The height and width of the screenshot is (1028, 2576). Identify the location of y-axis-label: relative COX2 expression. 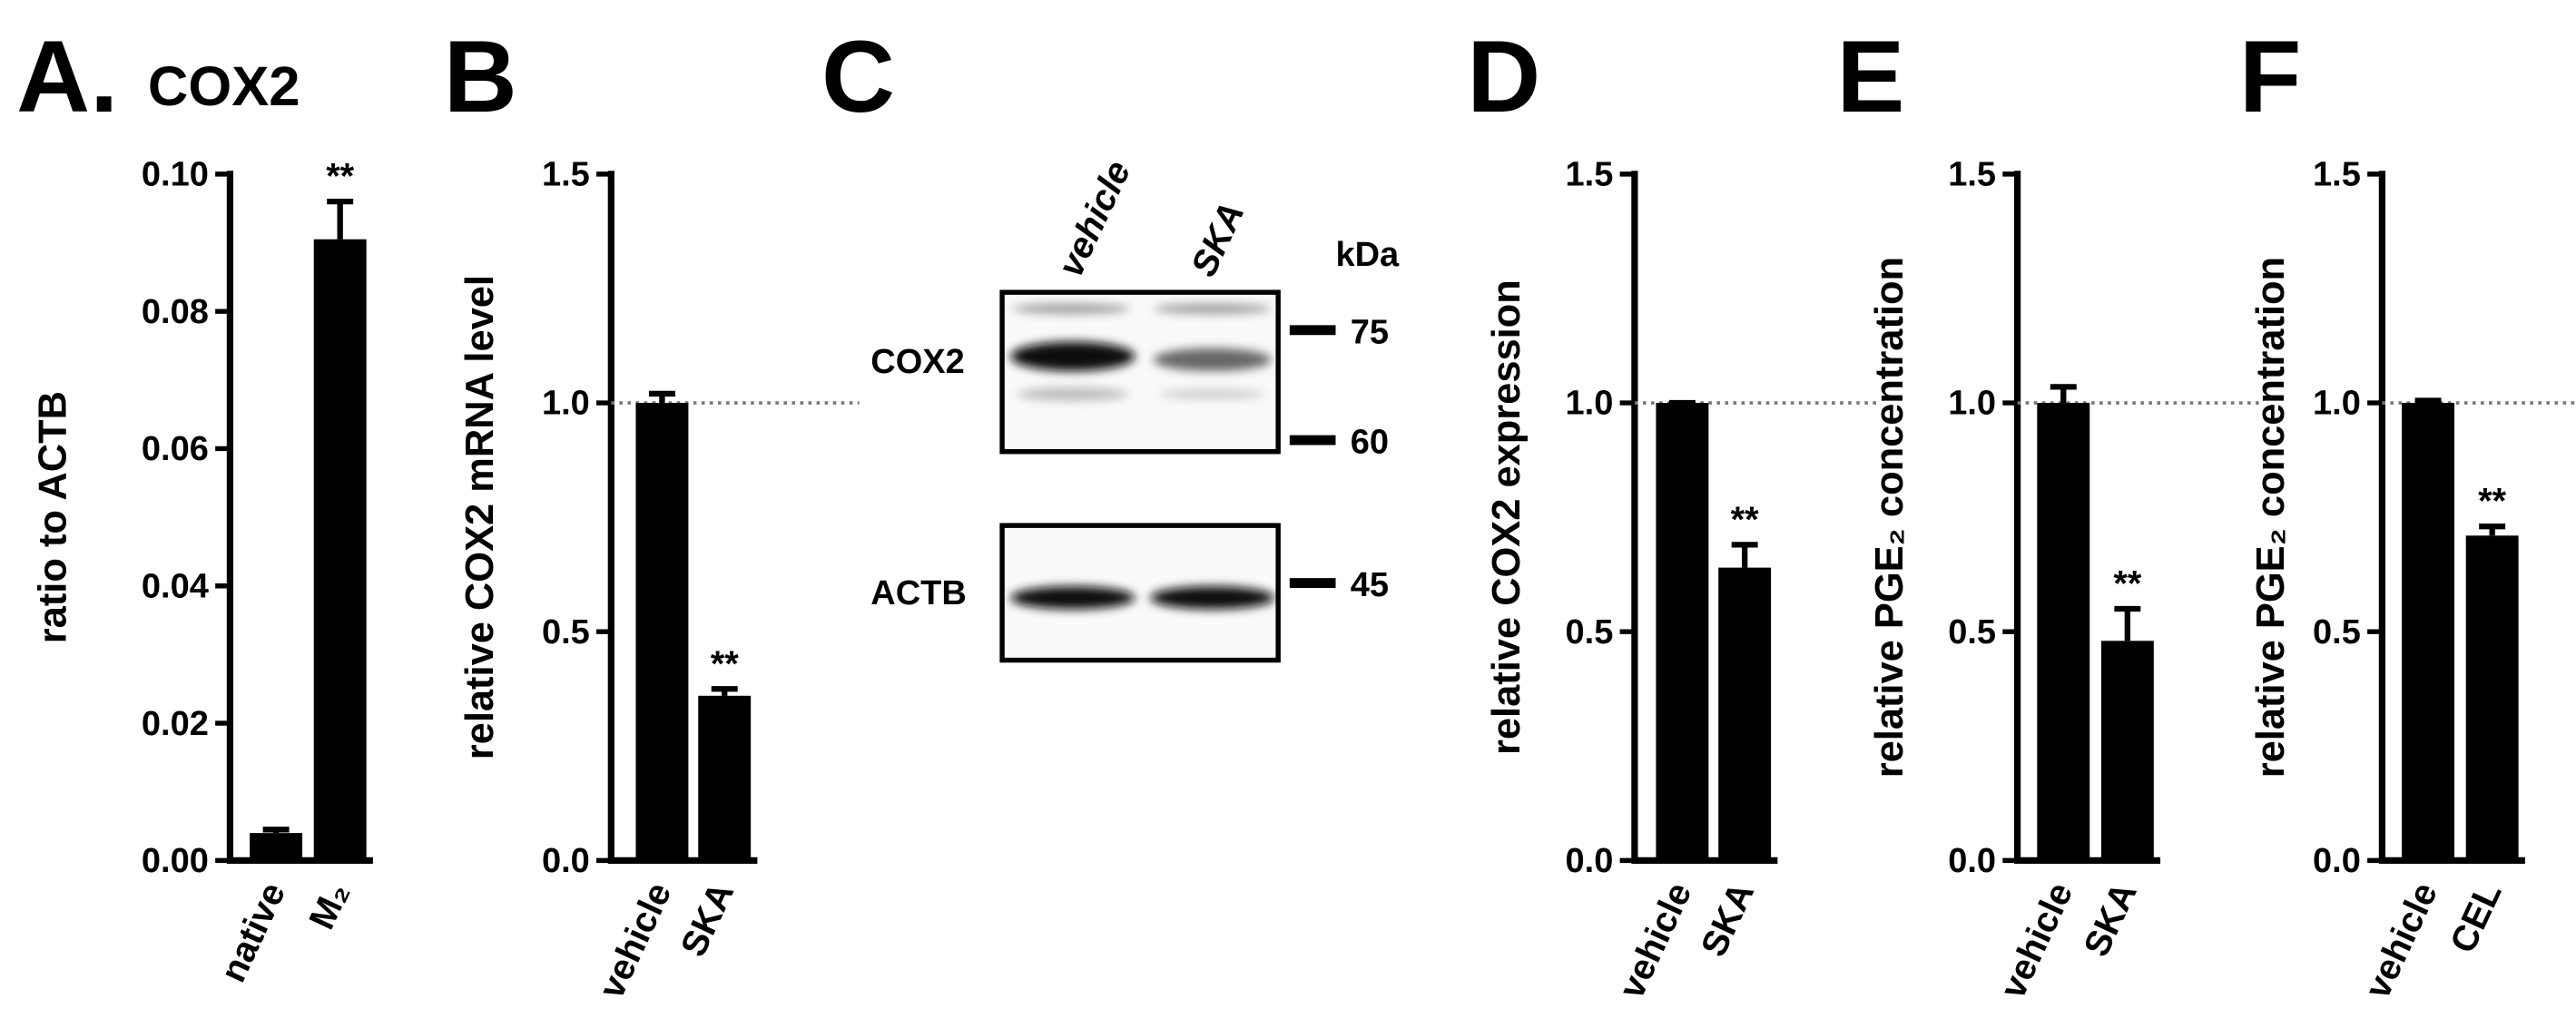
(1507, 517).